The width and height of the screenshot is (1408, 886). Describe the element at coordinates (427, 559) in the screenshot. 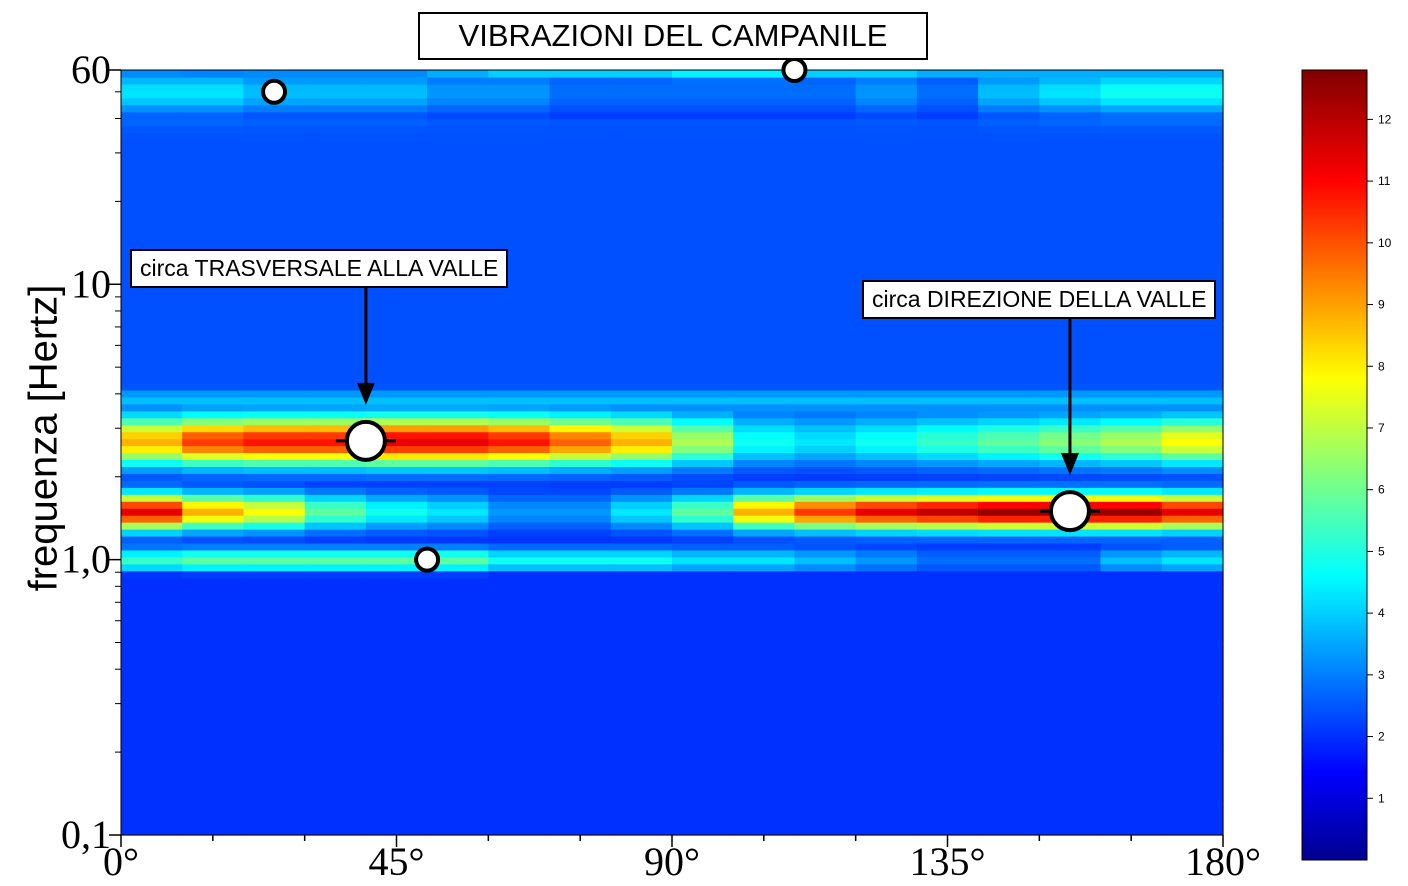

I see `peak-marker` at that location.